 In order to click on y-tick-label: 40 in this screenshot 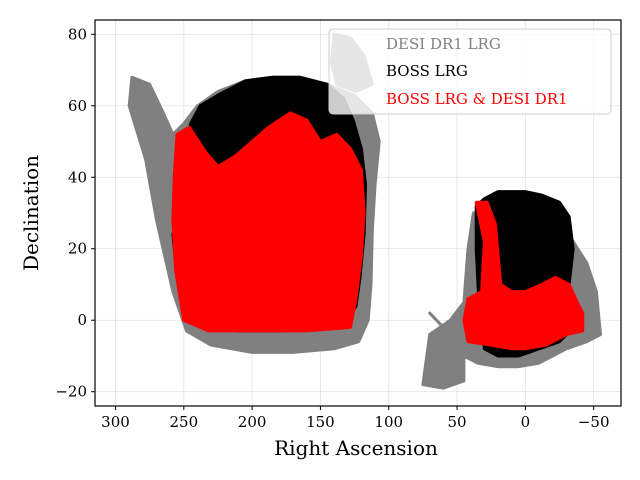, I will do `click(77, 177)`.